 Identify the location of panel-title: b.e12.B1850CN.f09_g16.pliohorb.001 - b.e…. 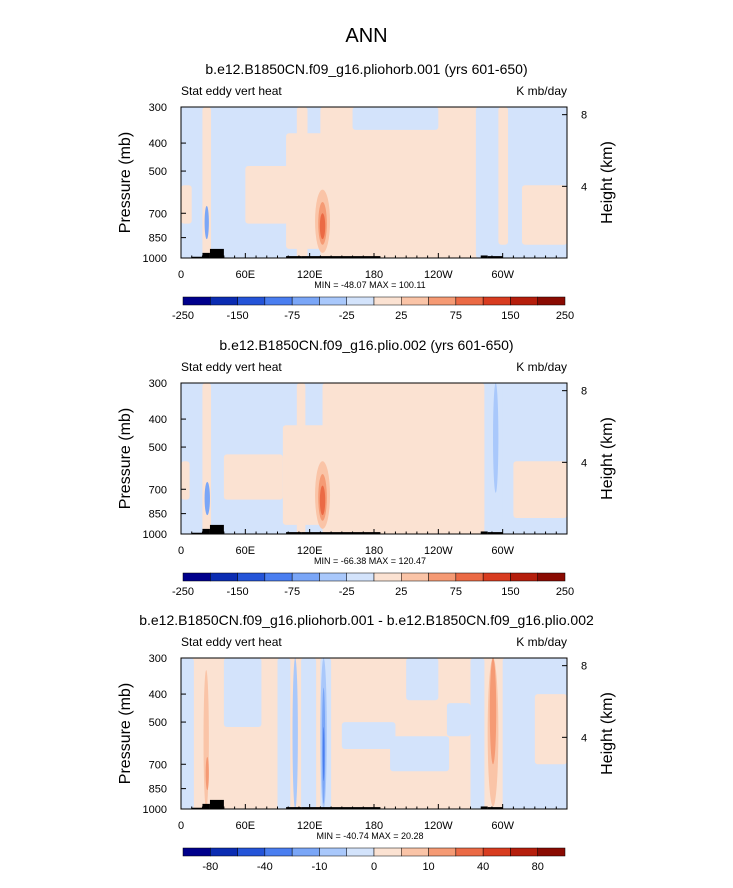
(366, 620).